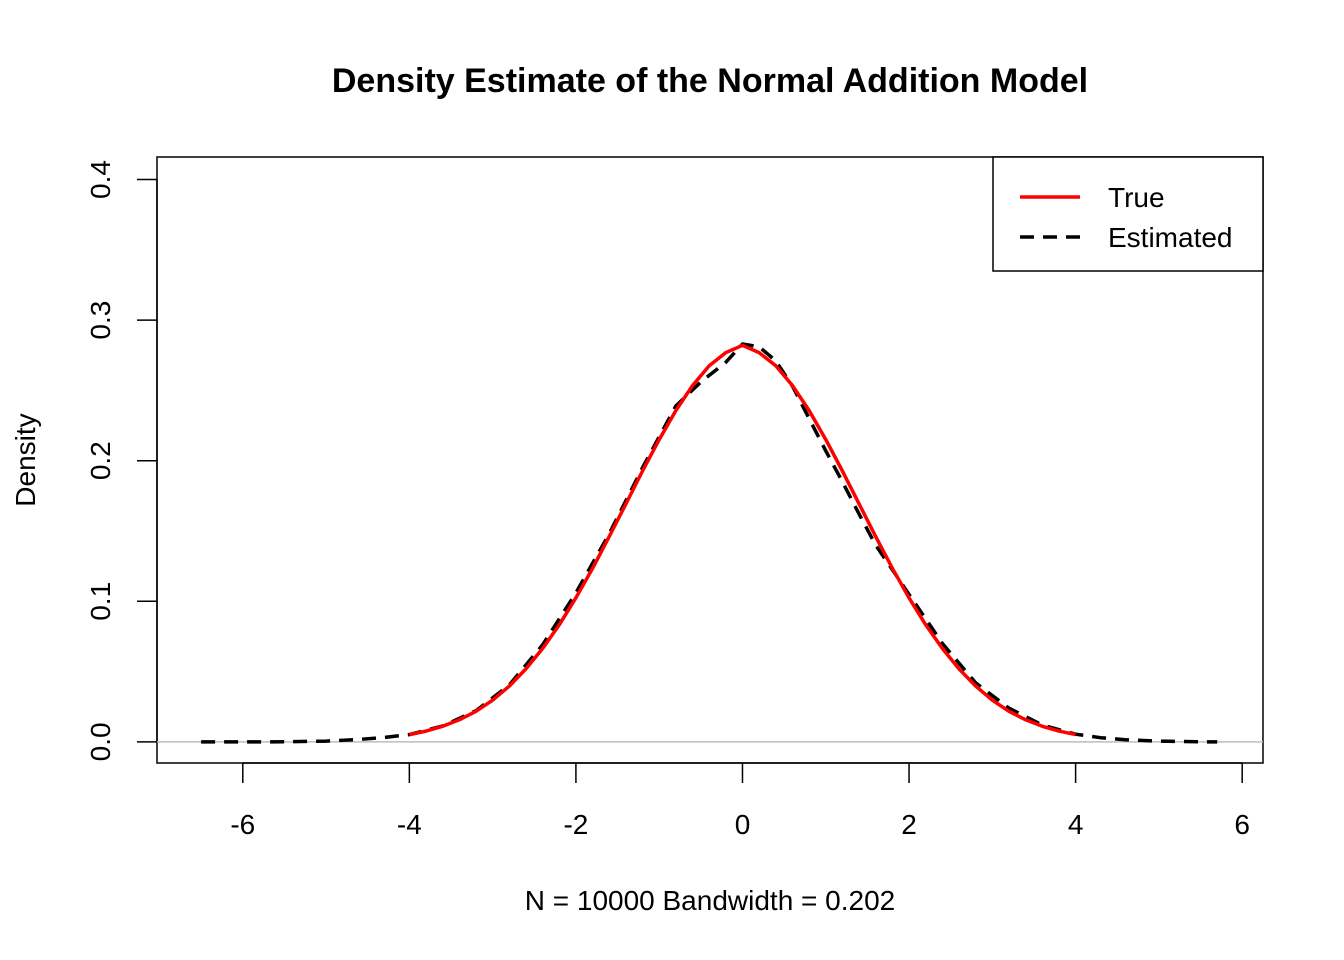  I want to click on y-axis-label: Density, so click(25, 459).